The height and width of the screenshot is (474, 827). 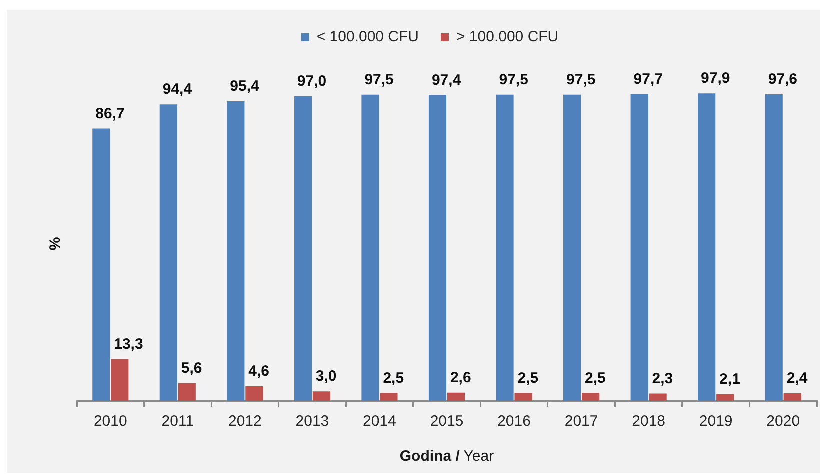 I want to click on x-tick-label: 2018, so click(x=649, y=421).